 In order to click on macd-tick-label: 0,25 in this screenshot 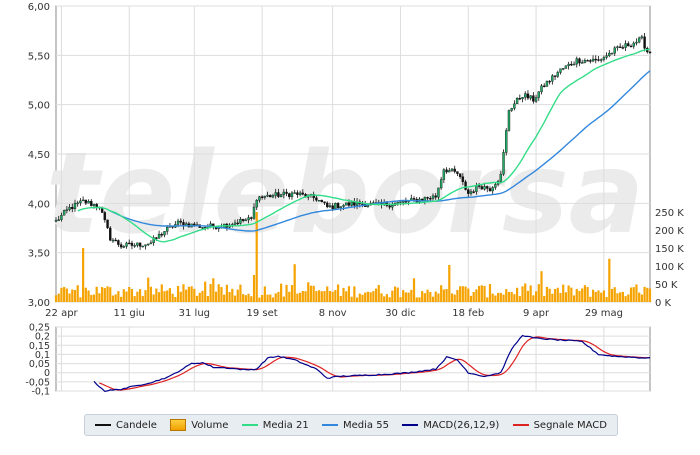, I will do `click(39, 328)`.